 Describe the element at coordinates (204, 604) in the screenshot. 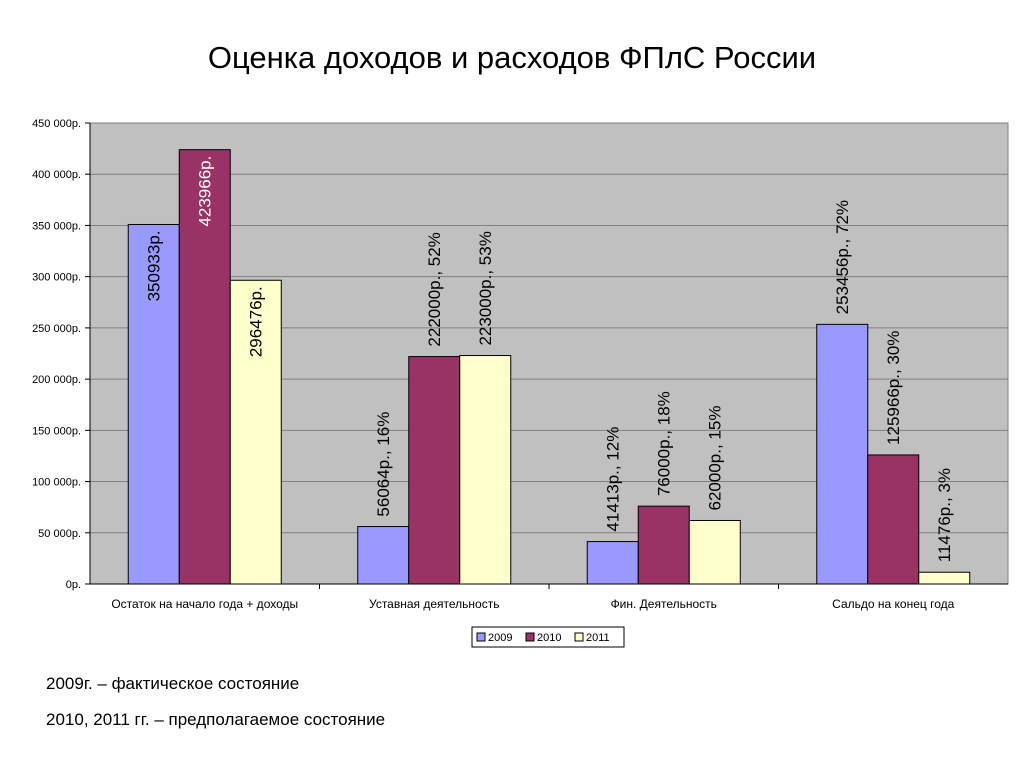

I see `x-category-label: Остаток на начало года + доходы` at that location.